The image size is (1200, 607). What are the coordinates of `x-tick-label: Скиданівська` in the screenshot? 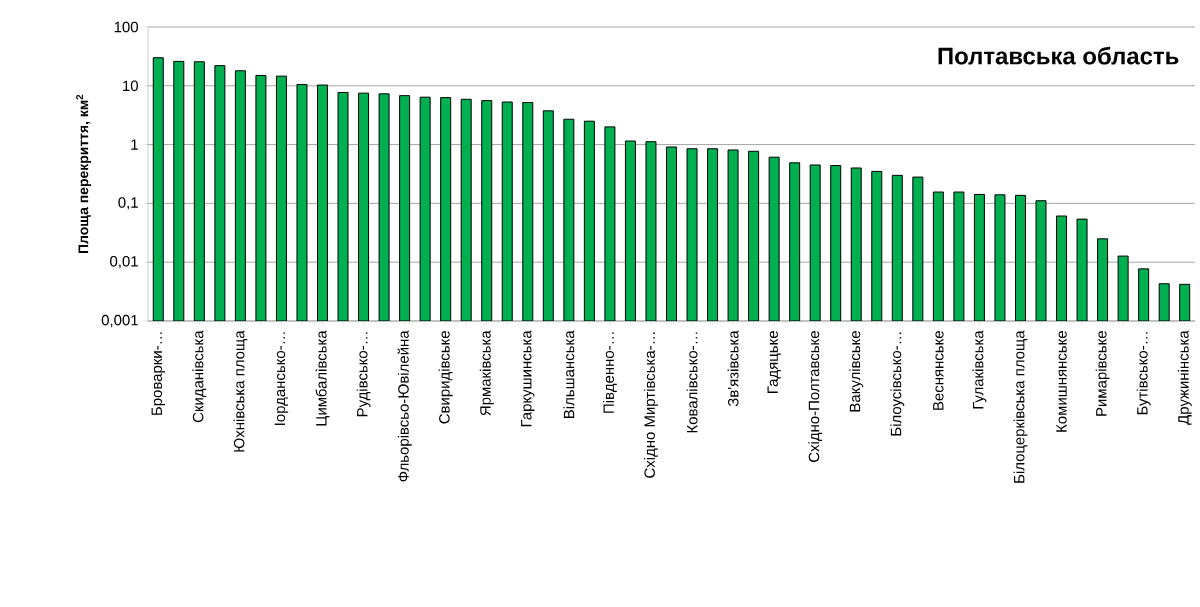 It's located at (199, 376).